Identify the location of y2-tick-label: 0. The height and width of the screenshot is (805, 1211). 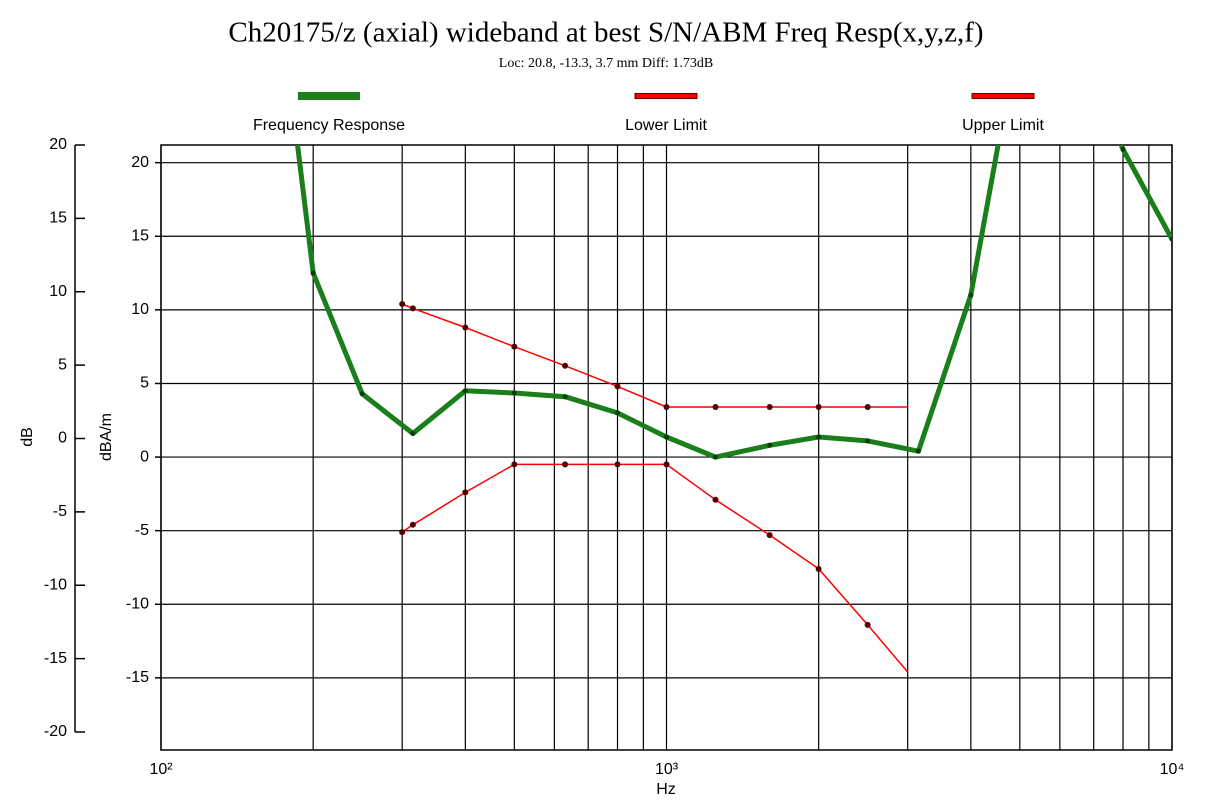
(144, 456).